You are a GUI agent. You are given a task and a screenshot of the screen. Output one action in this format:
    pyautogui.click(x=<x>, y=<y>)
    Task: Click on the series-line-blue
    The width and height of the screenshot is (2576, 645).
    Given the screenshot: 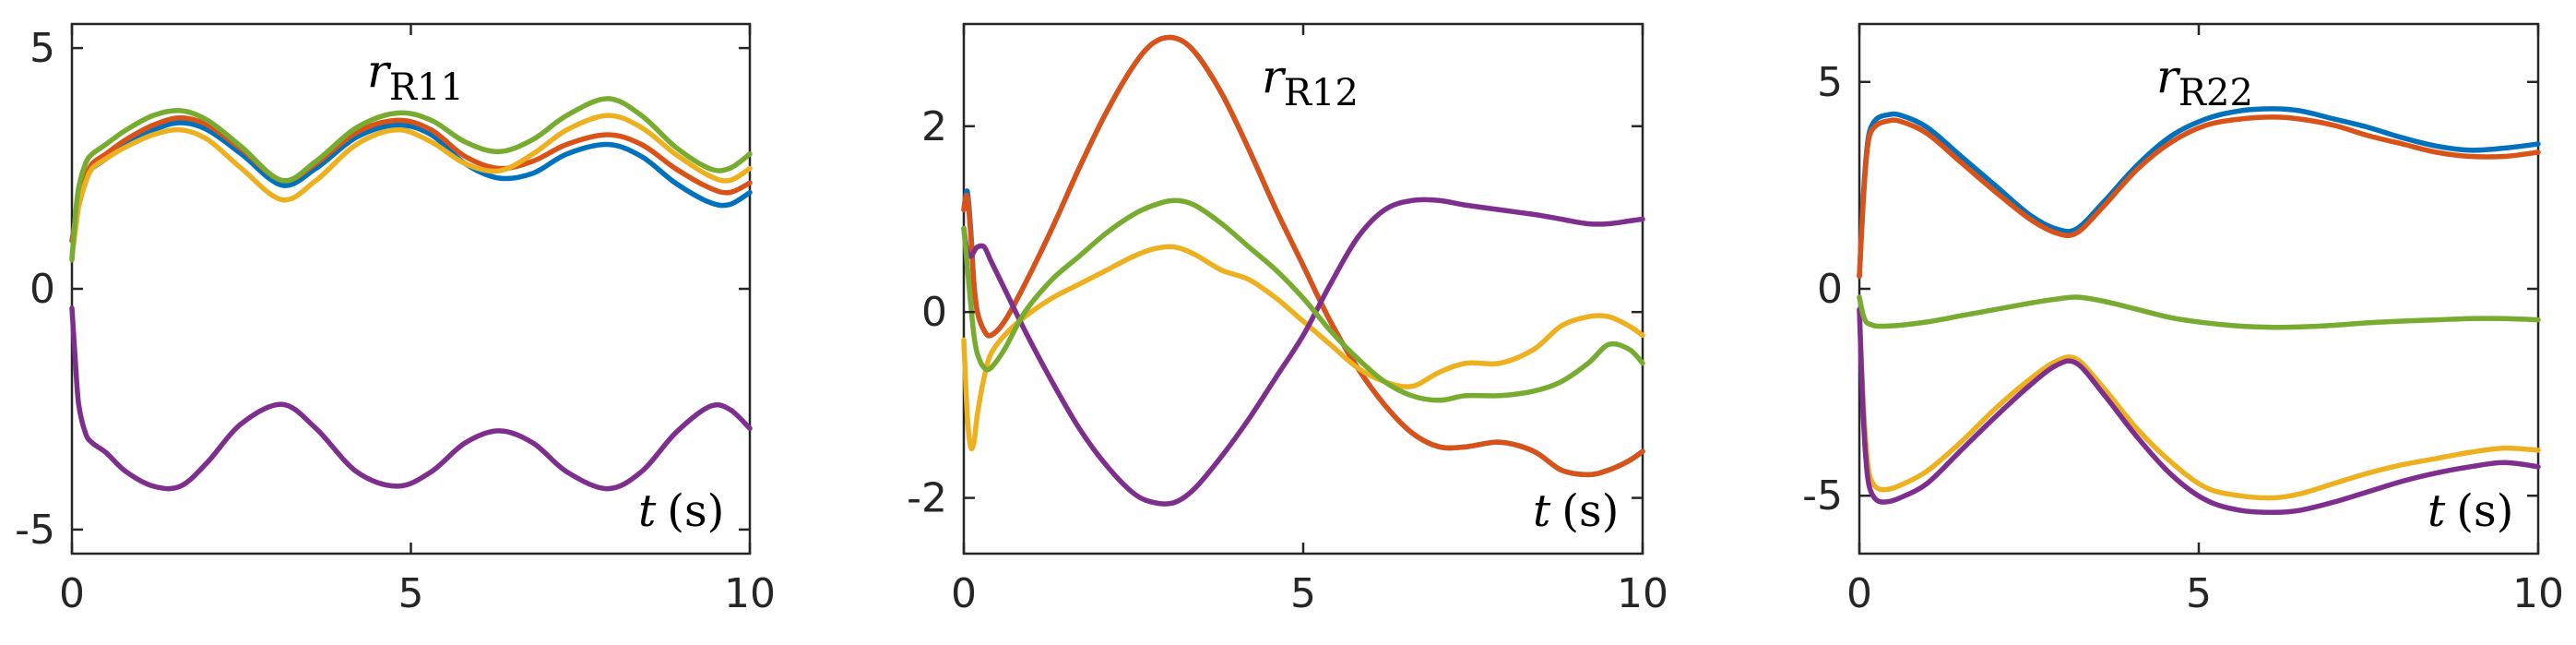 What is the action you would take?
    pyautogui.click(x=2199, y=193)
    